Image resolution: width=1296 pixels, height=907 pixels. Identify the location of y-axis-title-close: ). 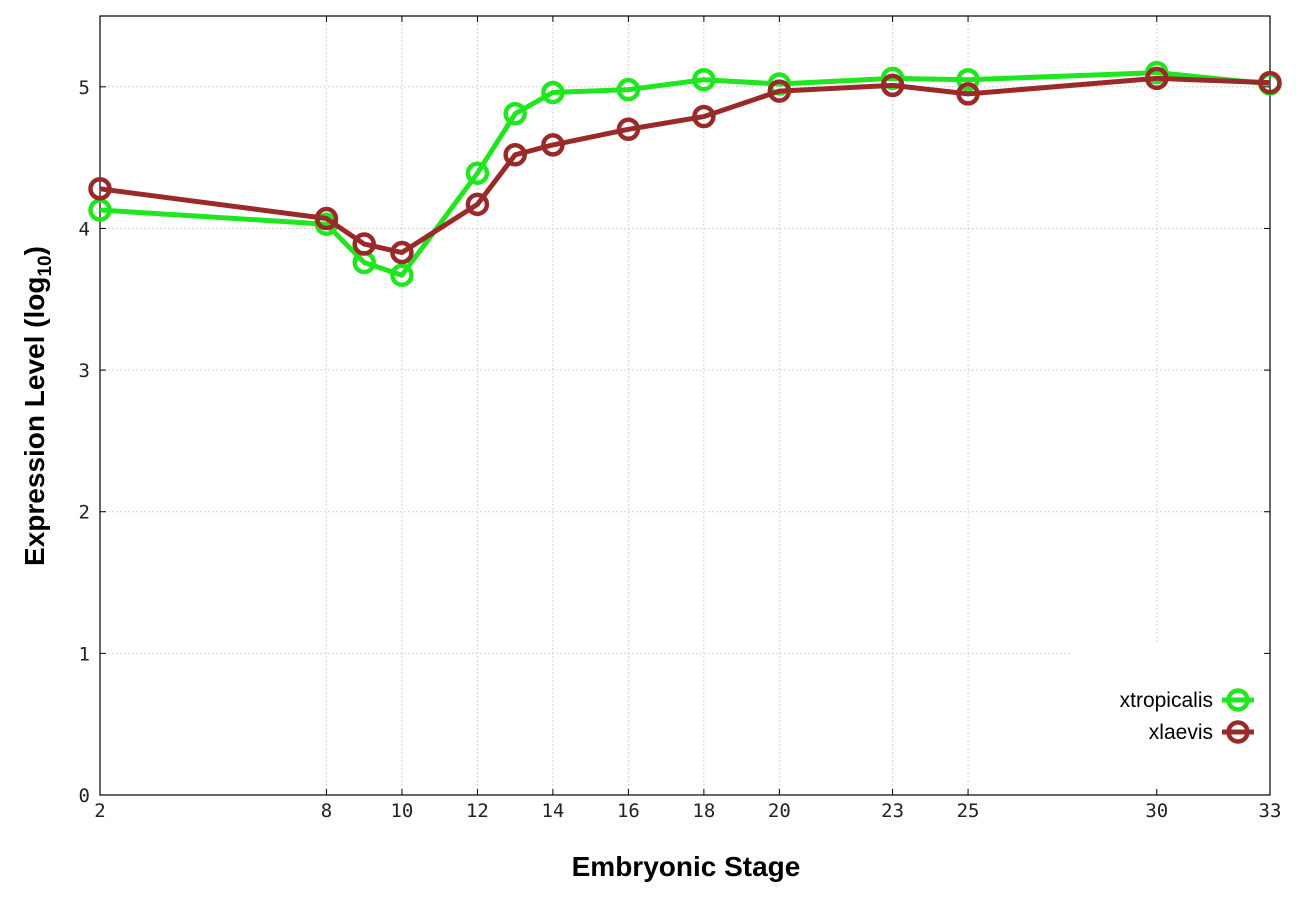
(34, 250).